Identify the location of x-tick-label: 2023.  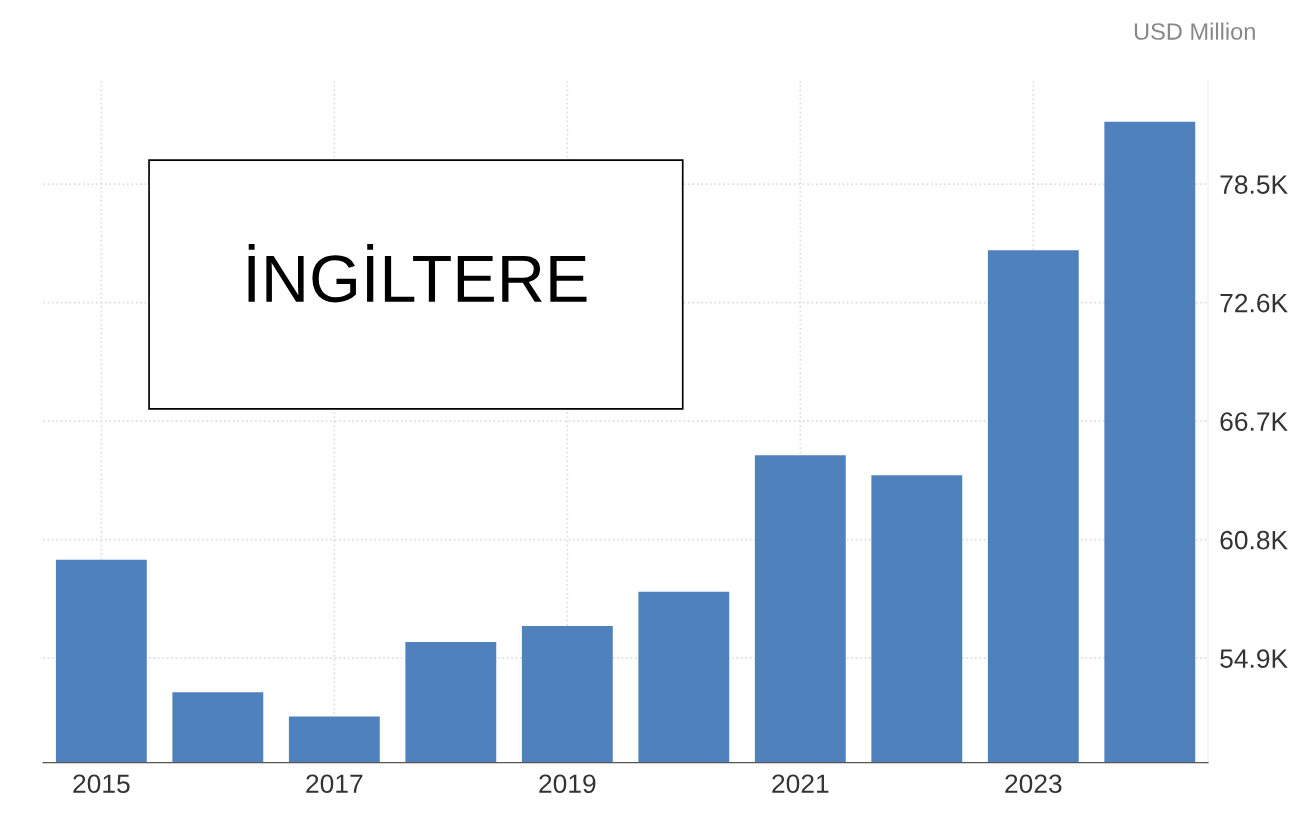
(1033, 784).